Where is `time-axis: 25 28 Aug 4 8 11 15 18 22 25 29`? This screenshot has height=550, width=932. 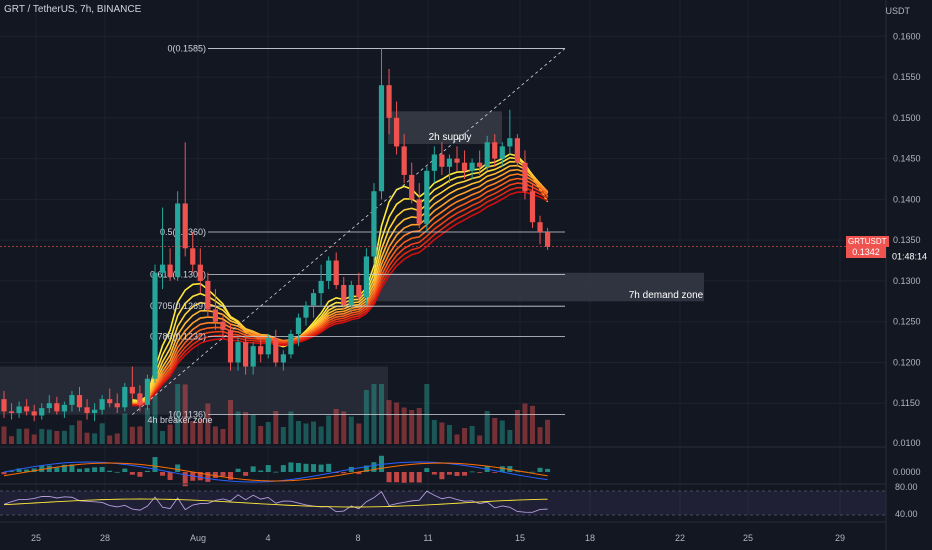
time-axis: 25 28 Aug 4 8 11 15 18 22 25 29 is located at coordinates (443, 532).